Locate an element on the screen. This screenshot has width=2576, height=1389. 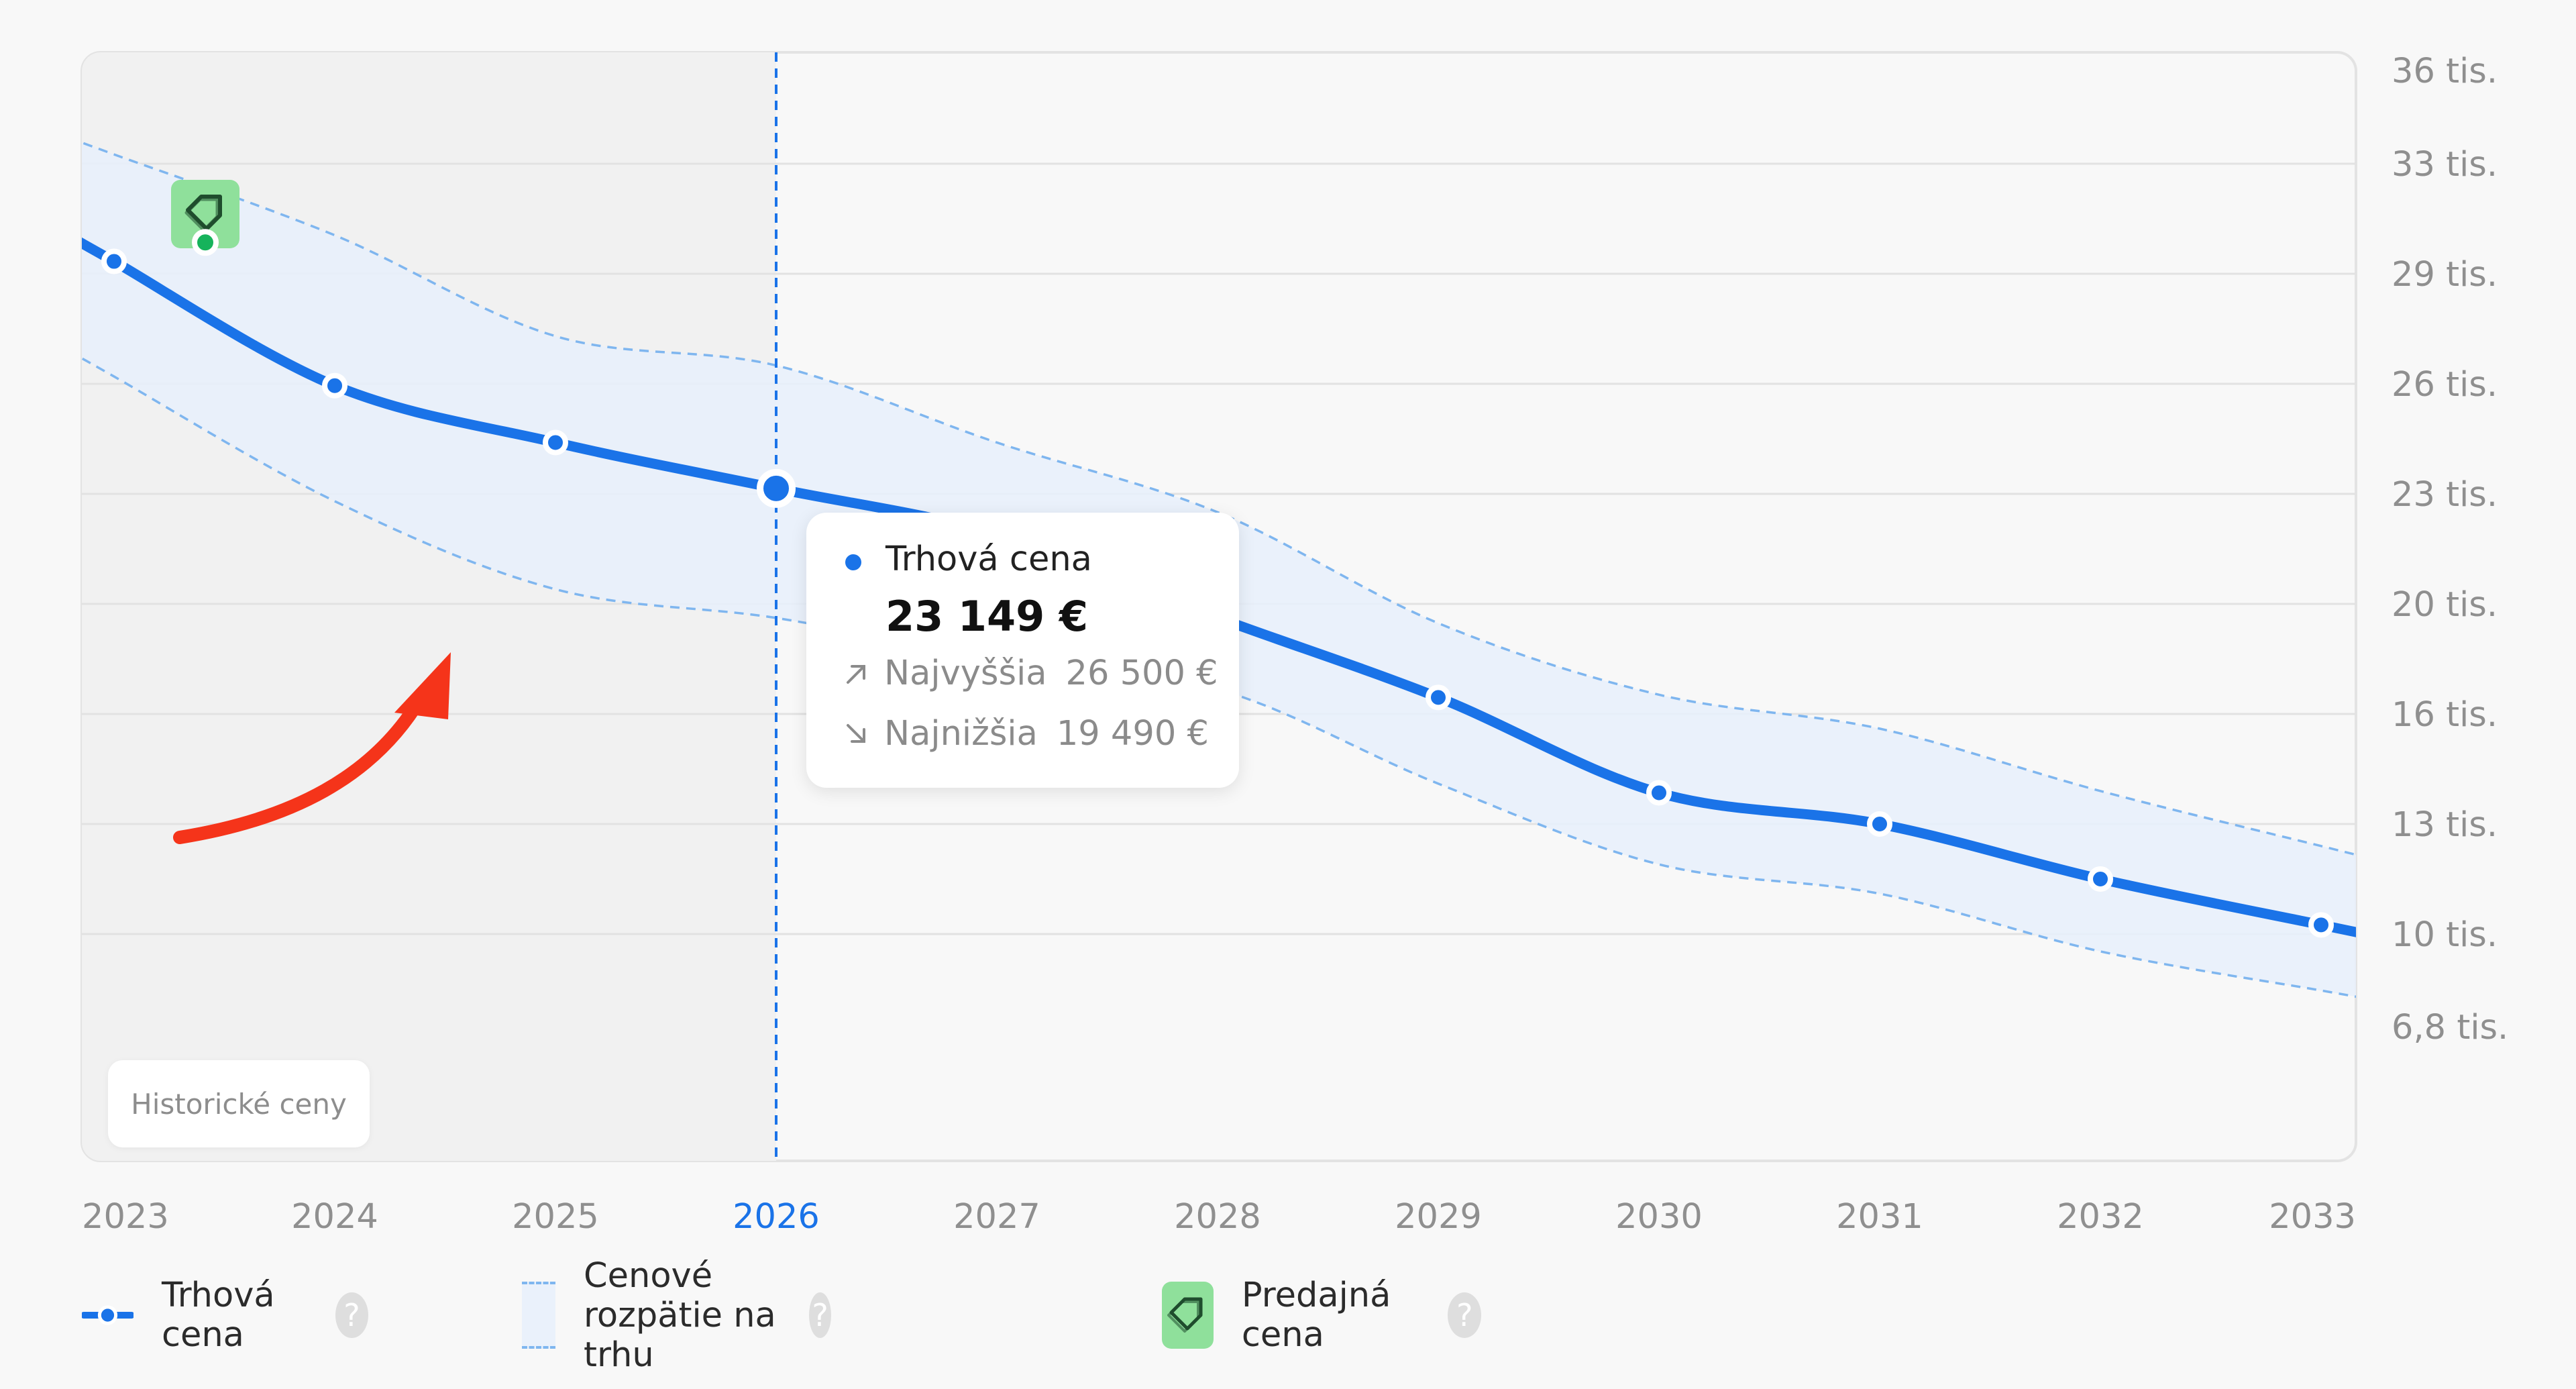
legend-item-market-price: Trhová cena ? is located at coordinates (225, 1316).